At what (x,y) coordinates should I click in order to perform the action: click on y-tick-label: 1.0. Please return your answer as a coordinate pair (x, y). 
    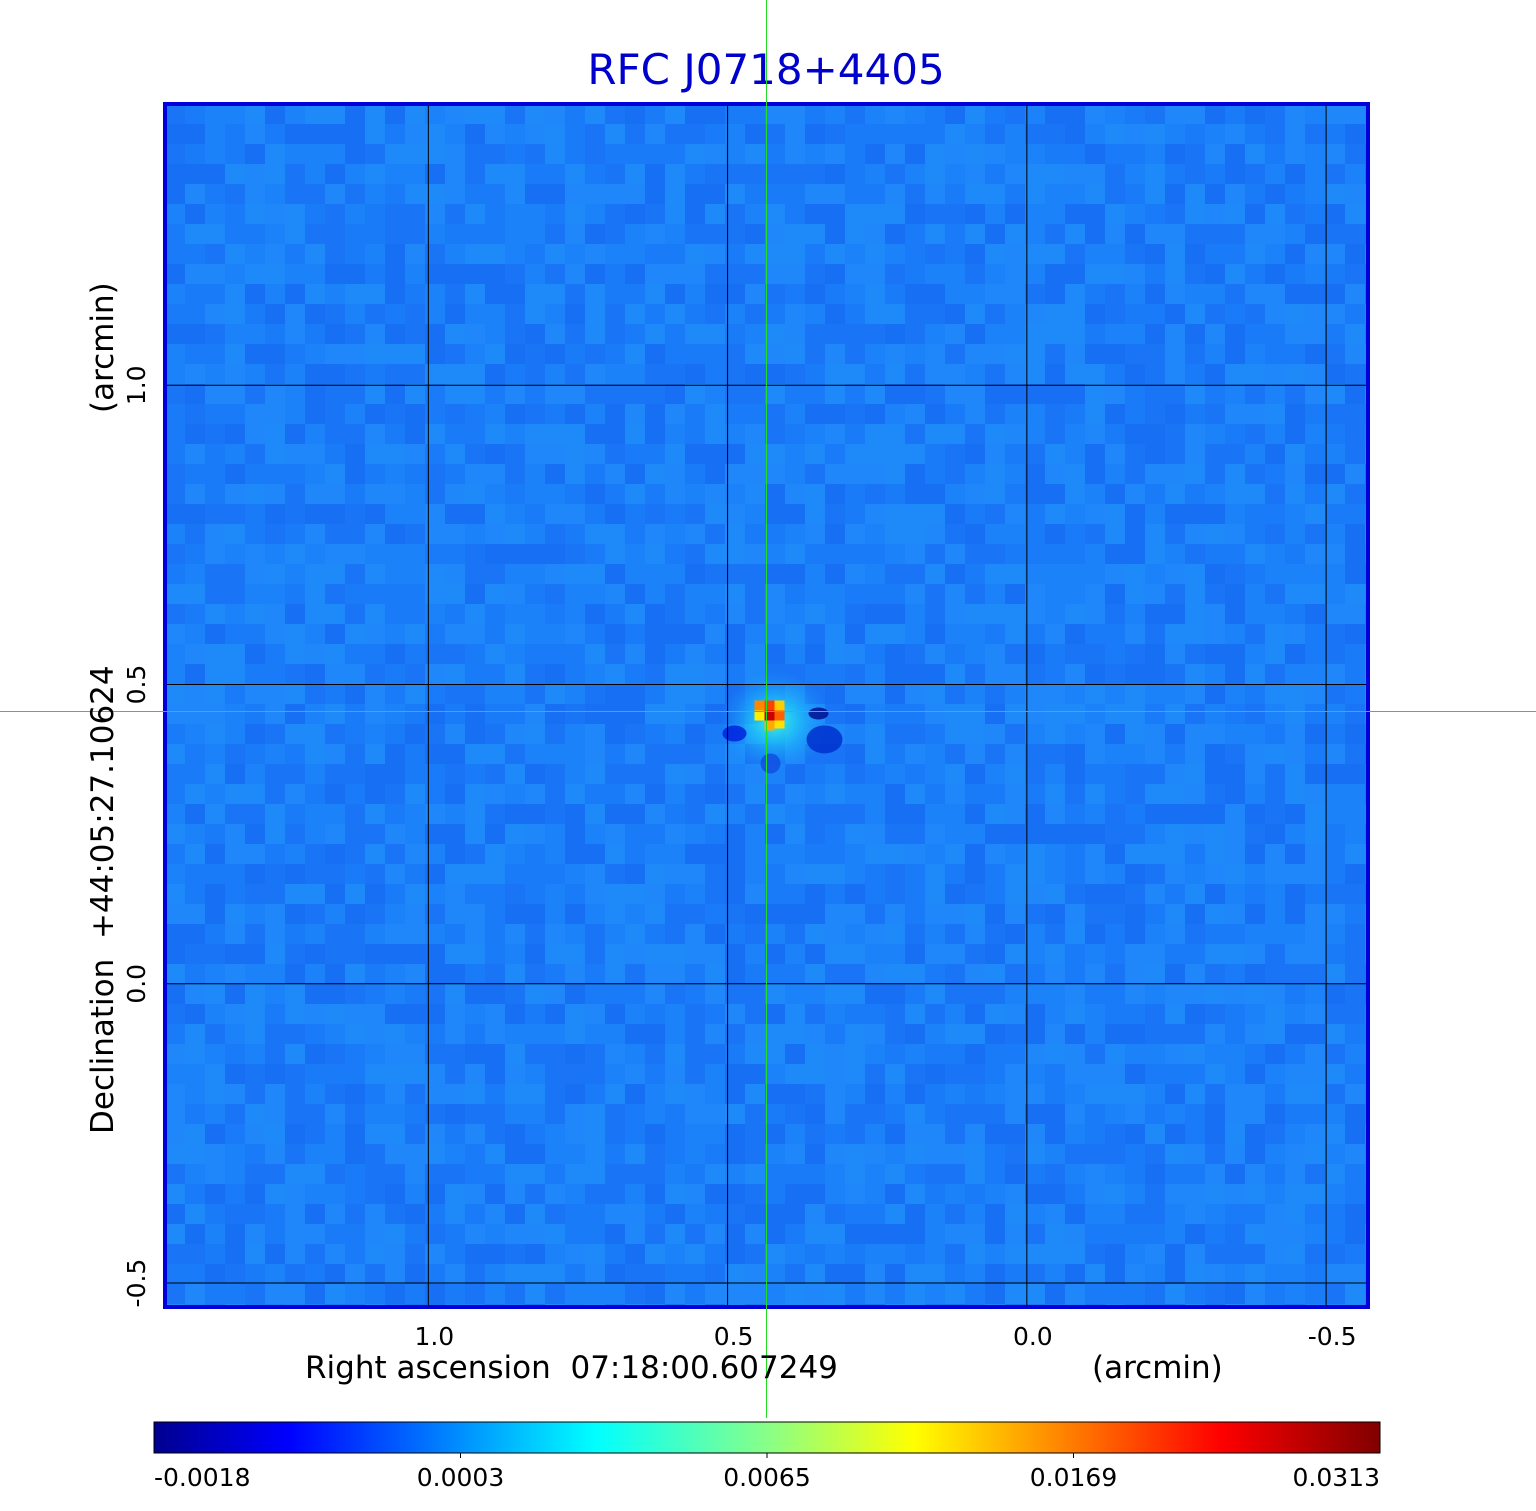
    Looking at the image, I should click on (136, 385).